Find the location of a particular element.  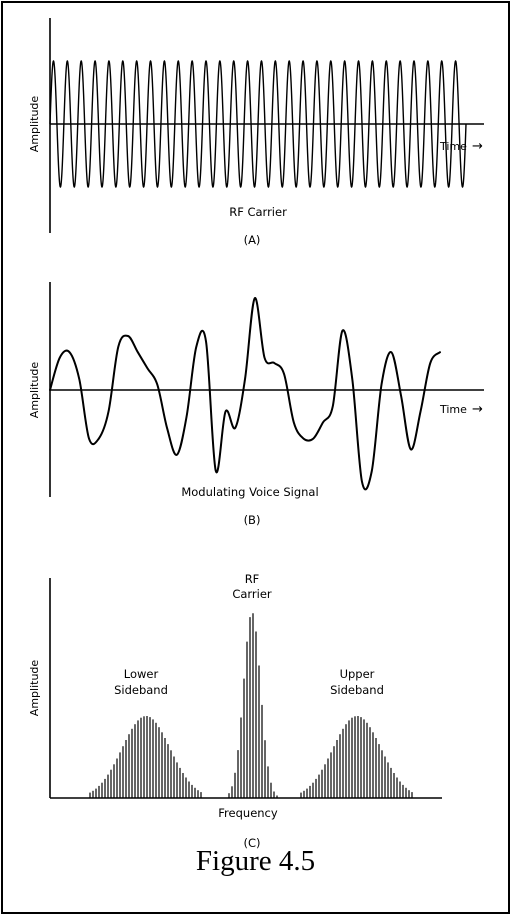

panel-b-xlabel: Time is located at coordinates (453, 409).